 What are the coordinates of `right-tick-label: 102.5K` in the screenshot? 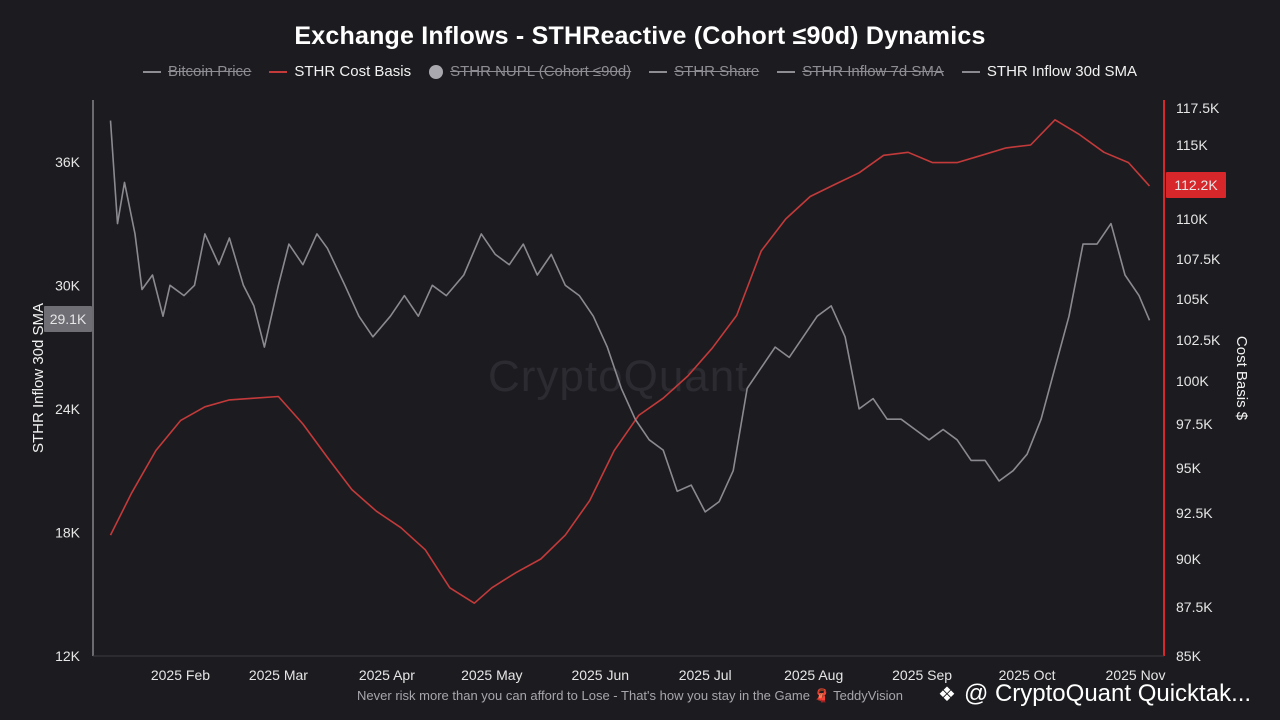 It's located at (1198, 340).